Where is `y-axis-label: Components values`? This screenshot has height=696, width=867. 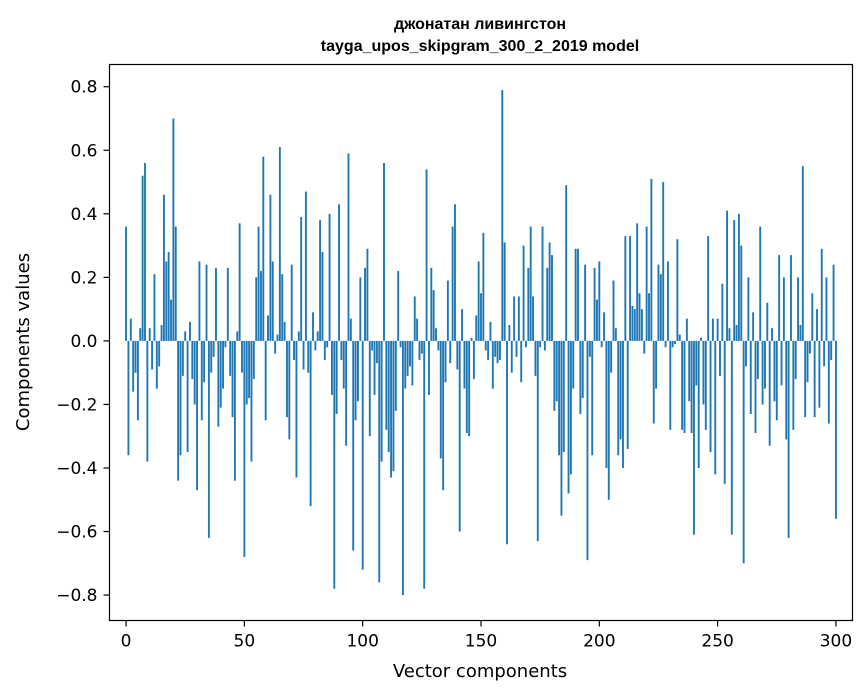 y-axis-label: Components values is located at coordinates (23, 342).